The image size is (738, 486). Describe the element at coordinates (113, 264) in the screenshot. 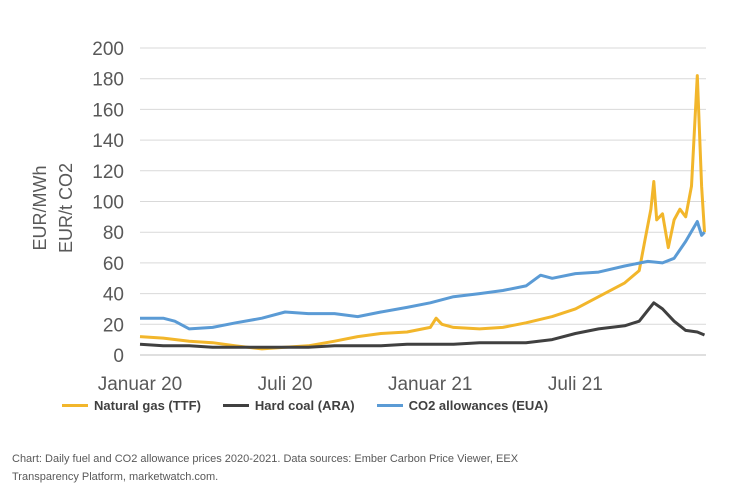

I see `y-tick-label: 60` at that location.